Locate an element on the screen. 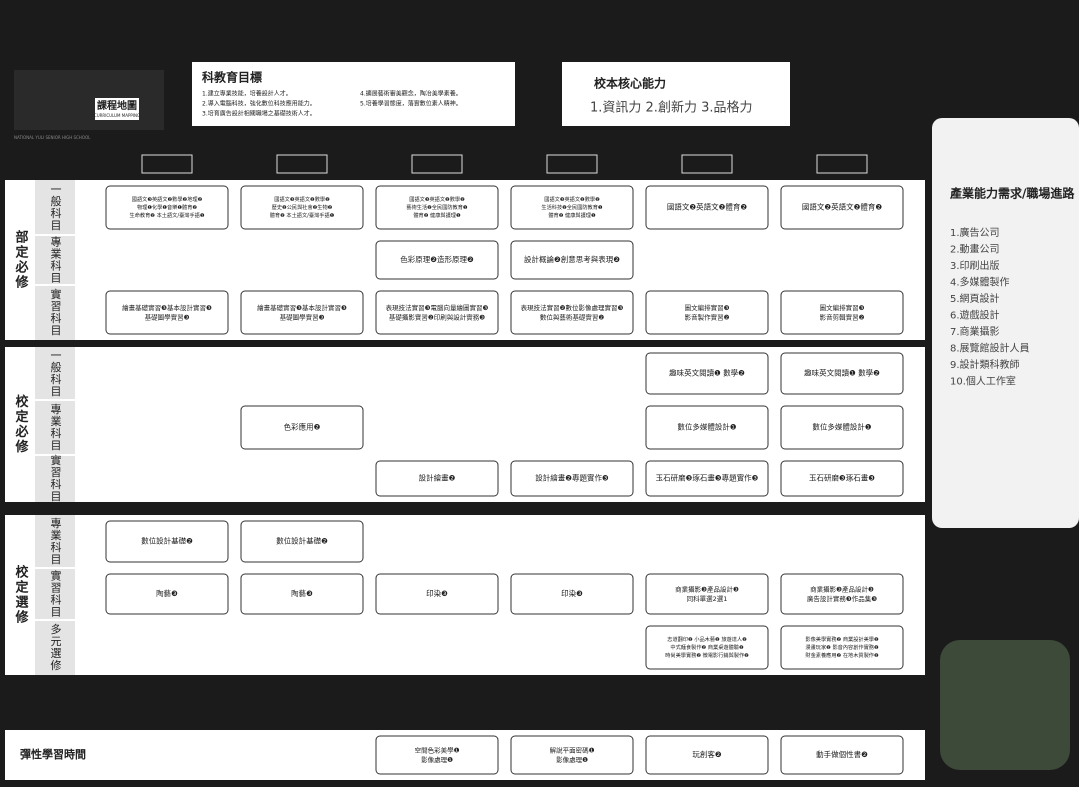  core-title: 校本核心能力 is located at coordinates (630, 83).